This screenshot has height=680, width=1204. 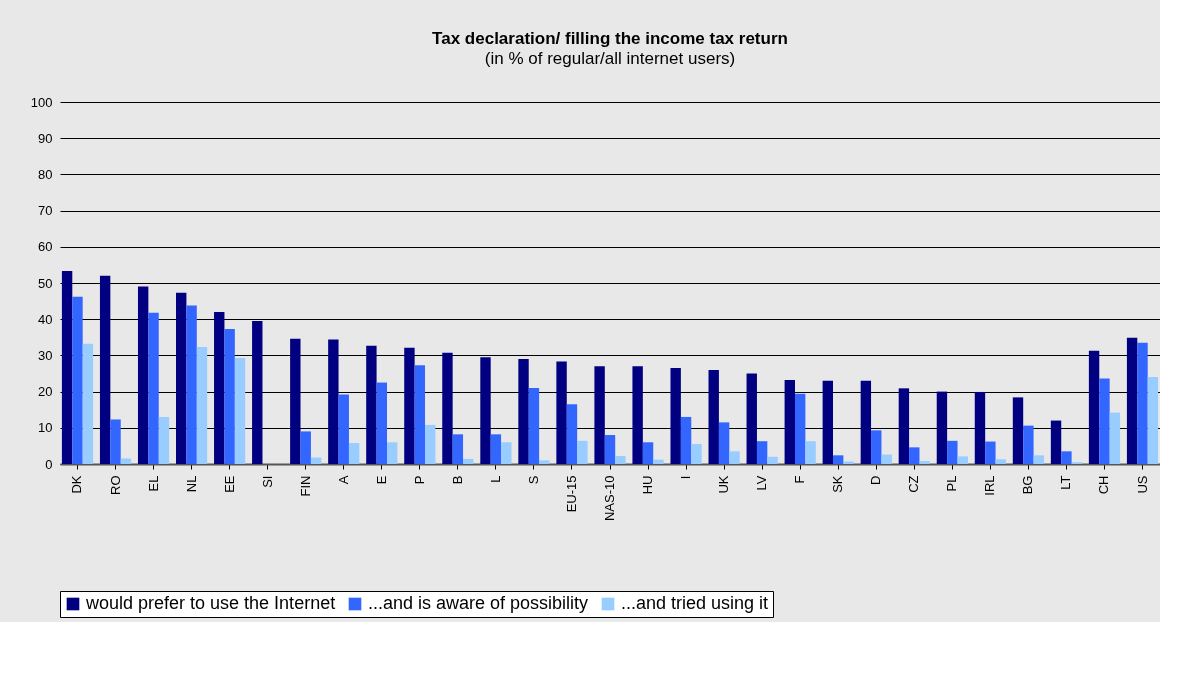 I want to click on x-tick-label: SK, so click(x=838, y=484).